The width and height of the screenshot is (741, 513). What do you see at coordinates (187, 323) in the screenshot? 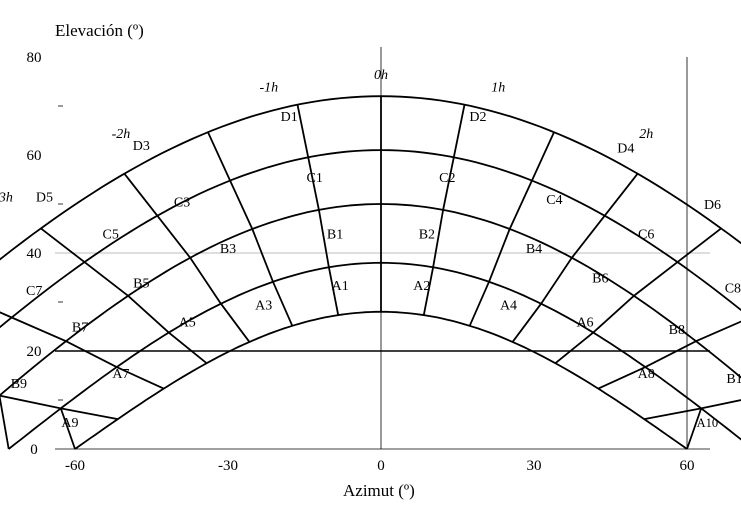
I see `region-label: A5` at bounding box center [187, 323].